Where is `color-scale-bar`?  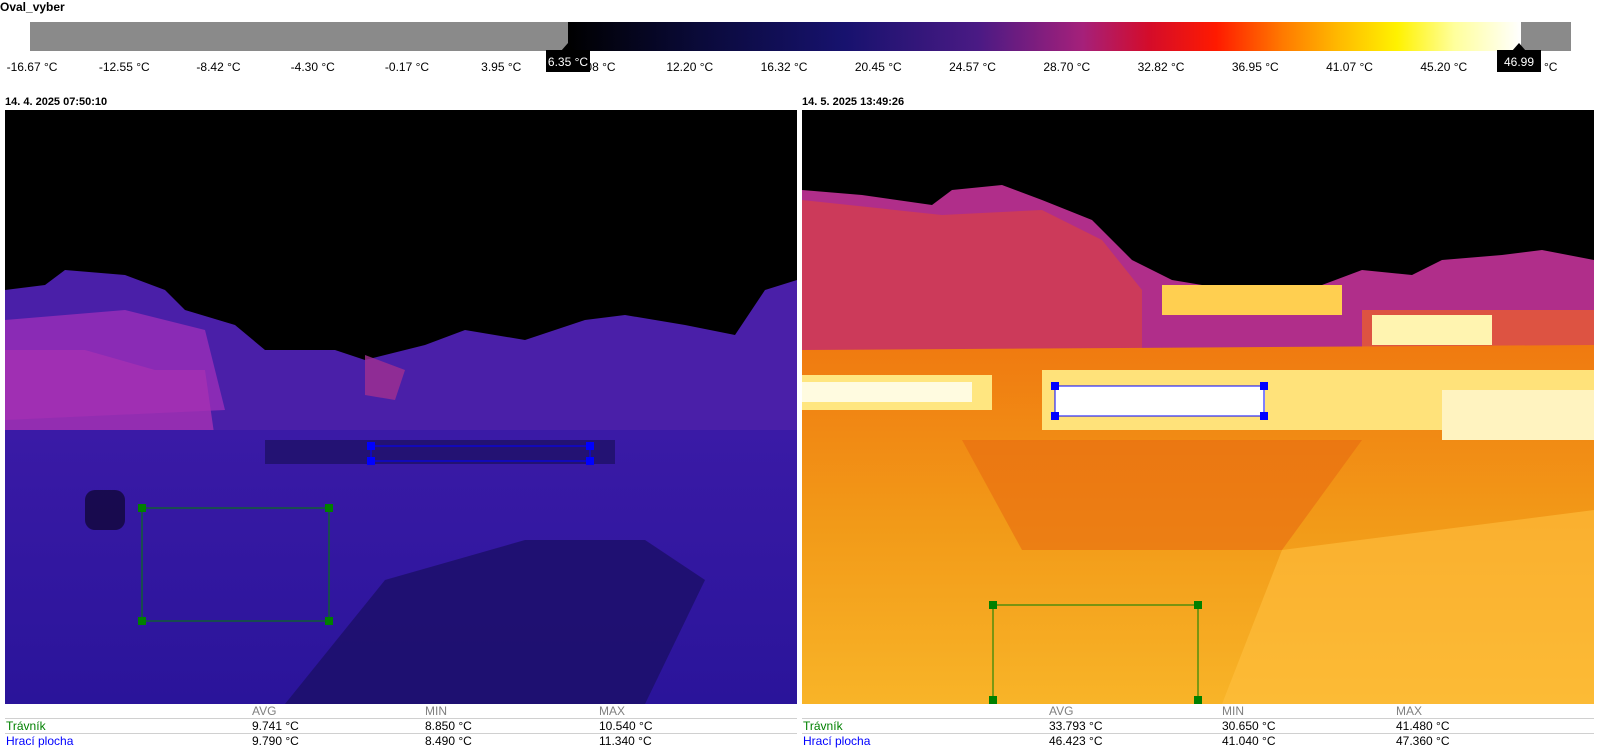 color-scale-bar is located at coordinates (800, 36).